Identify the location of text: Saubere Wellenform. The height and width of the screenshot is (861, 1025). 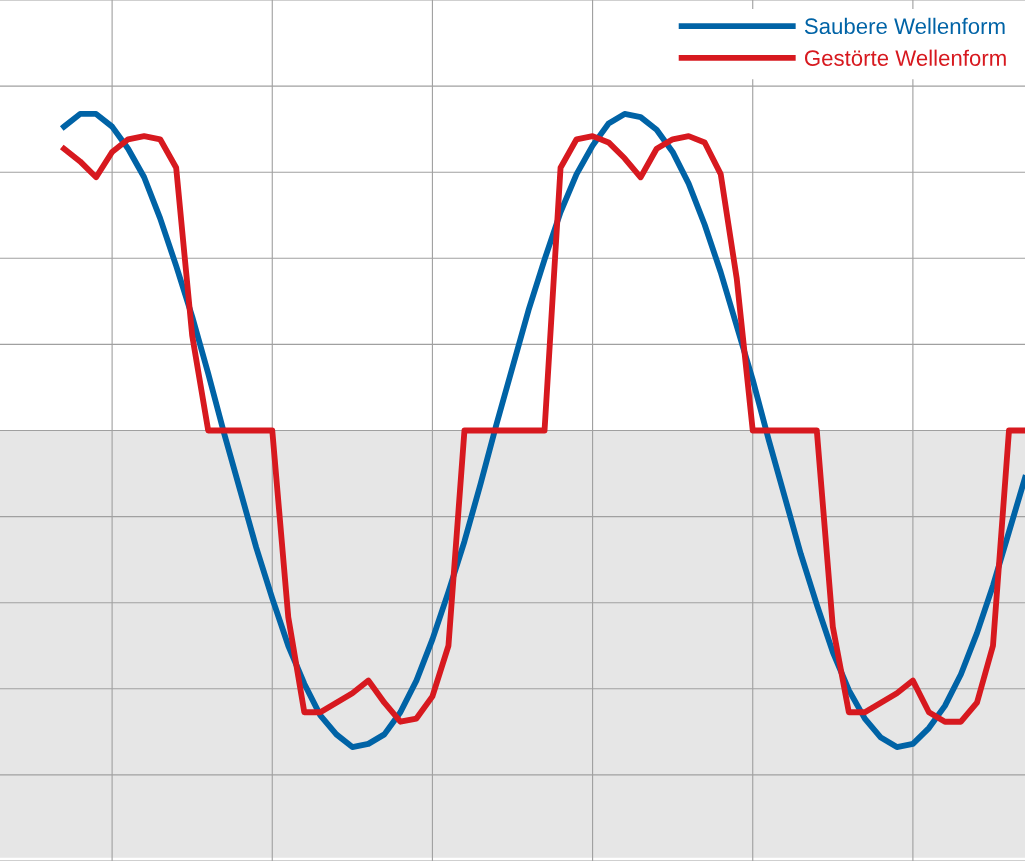
(904, 26).